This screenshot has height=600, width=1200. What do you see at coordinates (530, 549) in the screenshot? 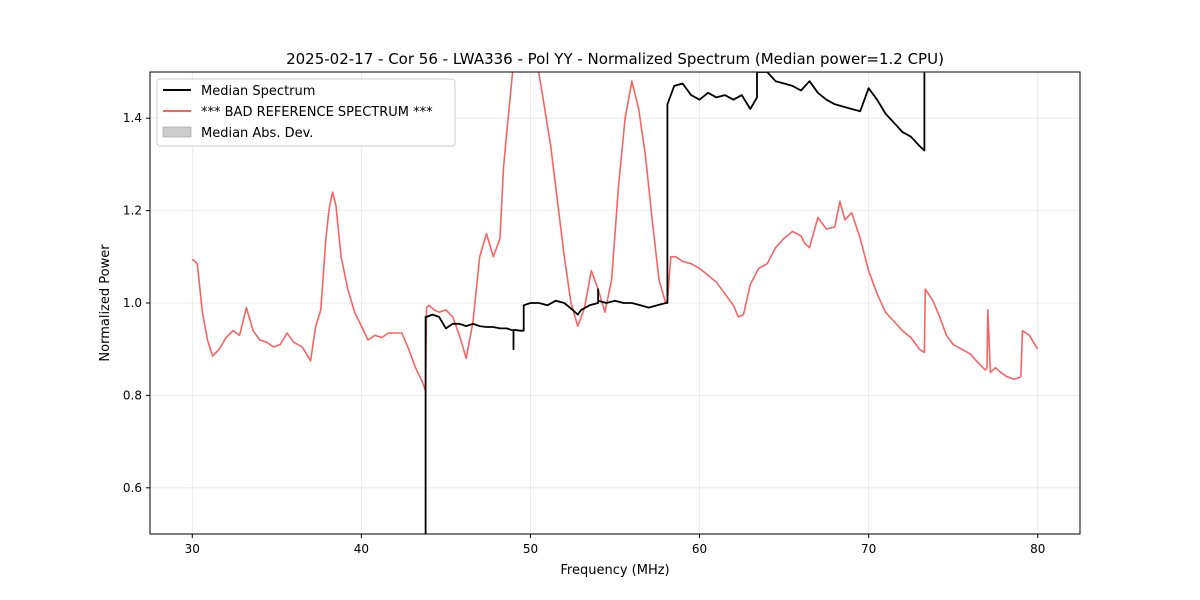
I see `x-tick-label: 50` at bounding box center [530, 549].